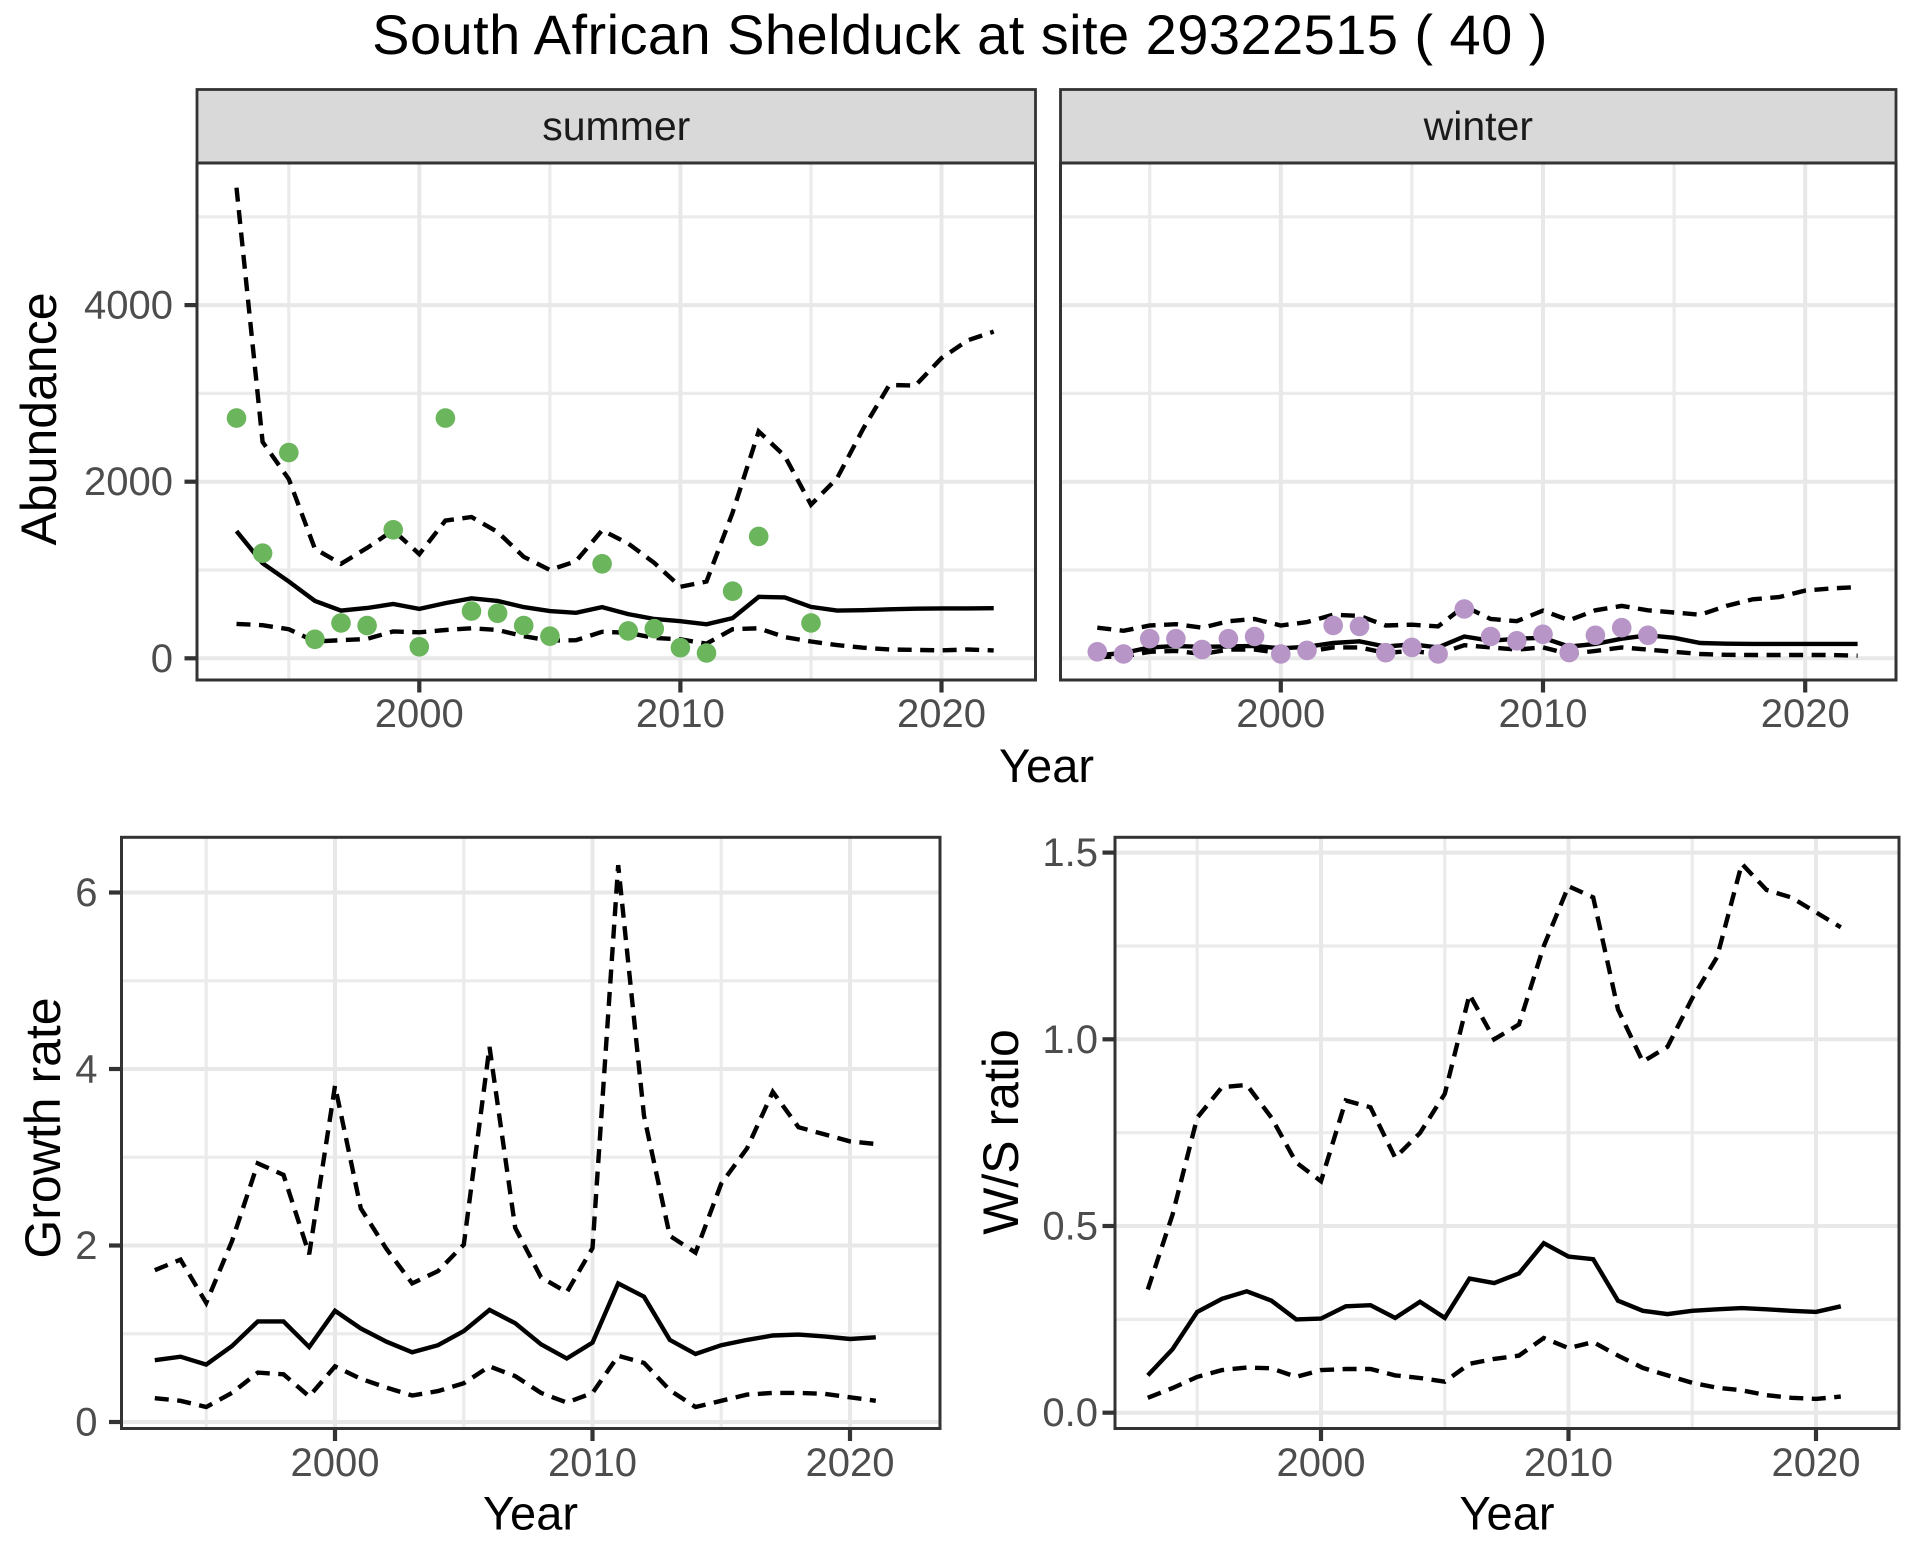  Describe the element at coordinates (86, 893) in the screenshot. I see `svg-text: 6` at that location.